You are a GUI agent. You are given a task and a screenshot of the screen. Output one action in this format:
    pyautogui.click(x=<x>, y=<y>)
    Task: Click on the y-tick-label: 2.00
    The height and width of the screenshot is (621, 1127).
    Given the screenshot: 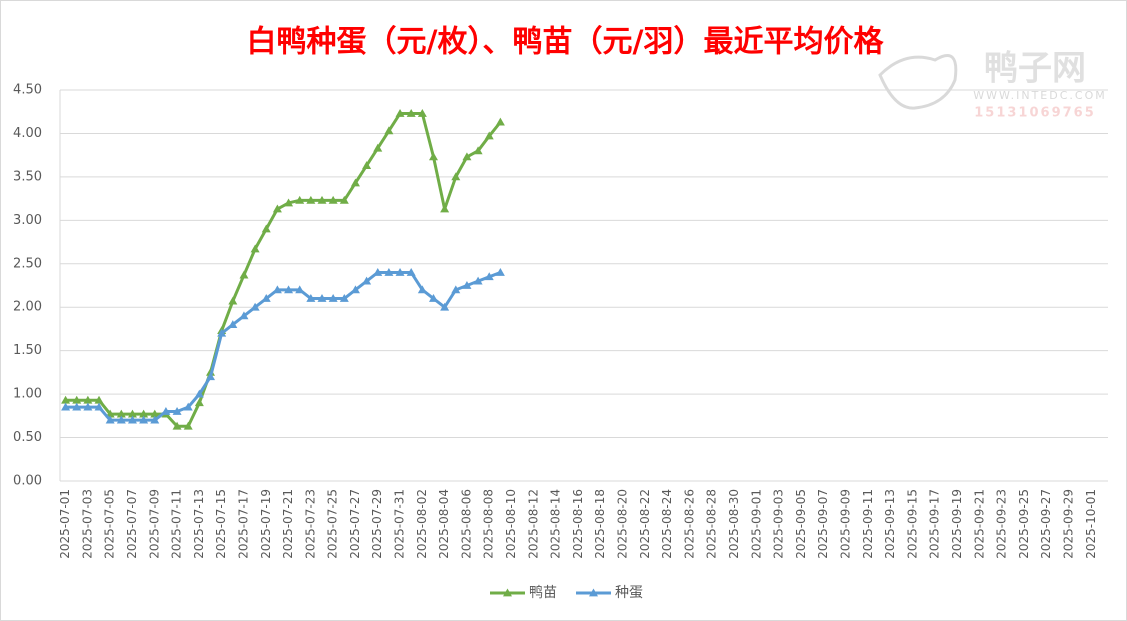 What is the action you would take?
    pyautogui.click(x=27, y=307)
    